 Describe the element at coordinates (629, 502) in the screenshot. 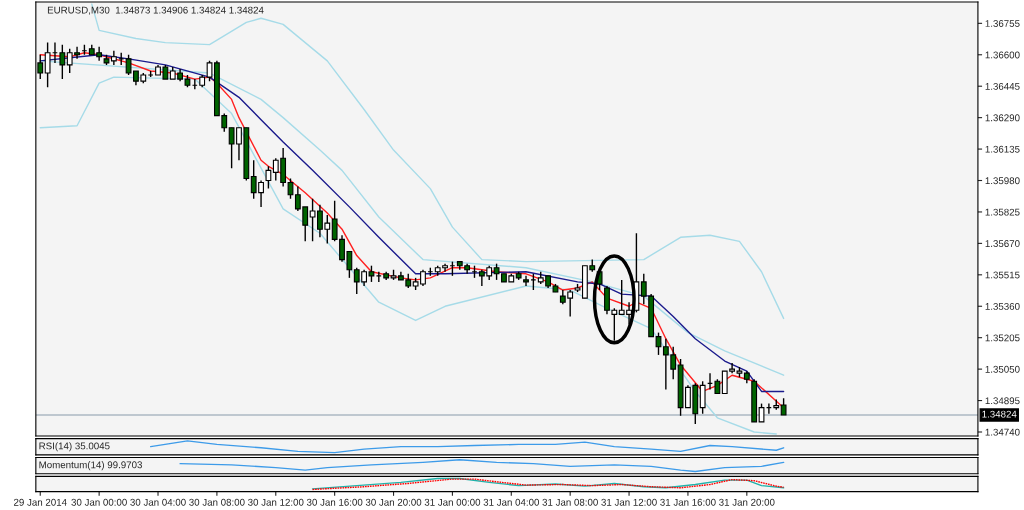

I see `x-tick-label: 31 Jan 12:00` at that location.